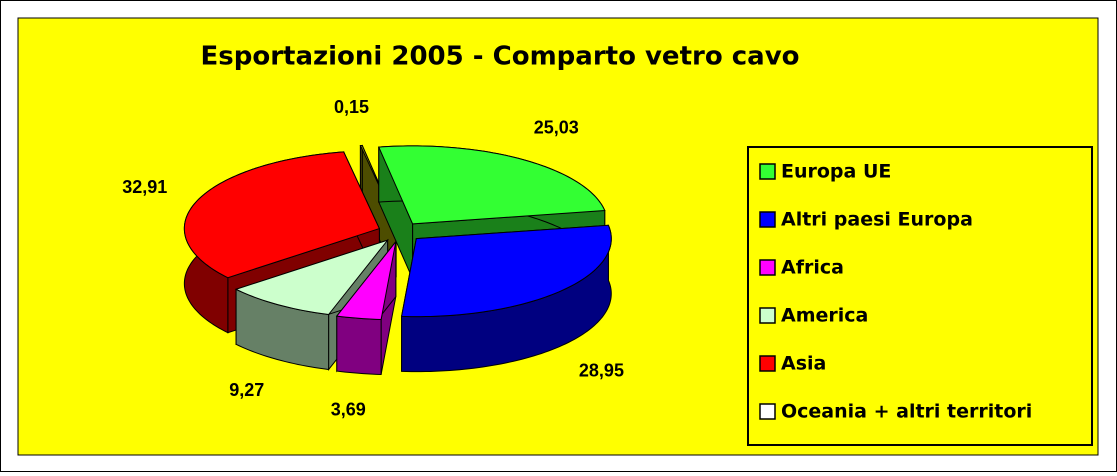  Describe the element at coordinates (499, 57) in the screenshot. I see `chart-title: Esportazioni 2005 - Comparto vetro cavo` at that location.